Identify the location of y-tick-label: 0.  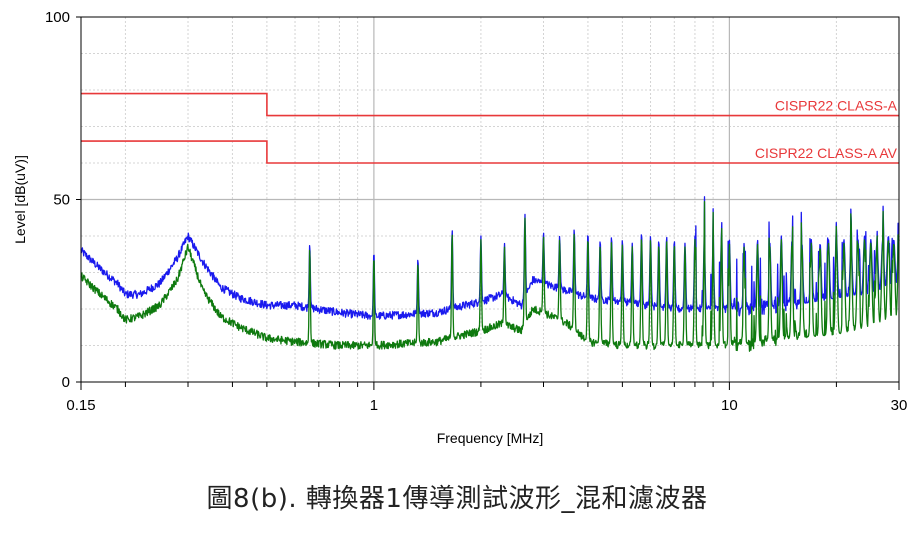
(66, 382).